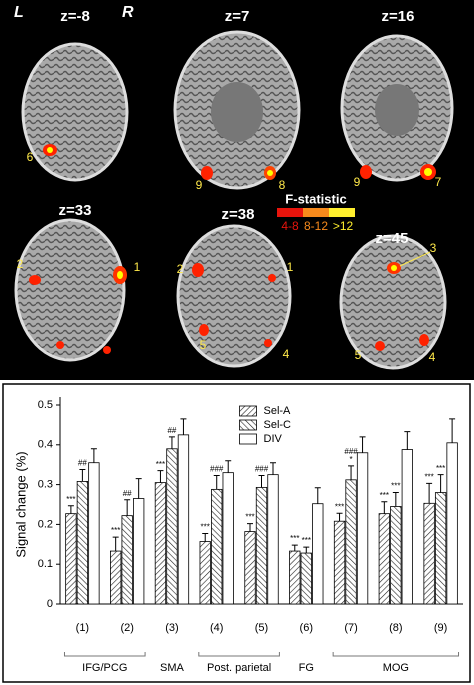 This screenshot has height=685, width=474. I want to click on colorbar-label: 4-8, so click(290, 226).